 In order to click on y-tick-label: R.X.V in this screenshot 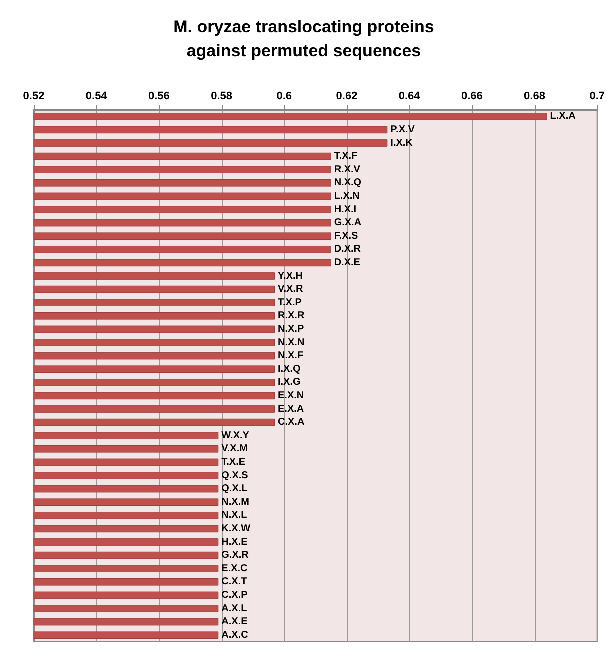, I will do `click(347, 170)`.